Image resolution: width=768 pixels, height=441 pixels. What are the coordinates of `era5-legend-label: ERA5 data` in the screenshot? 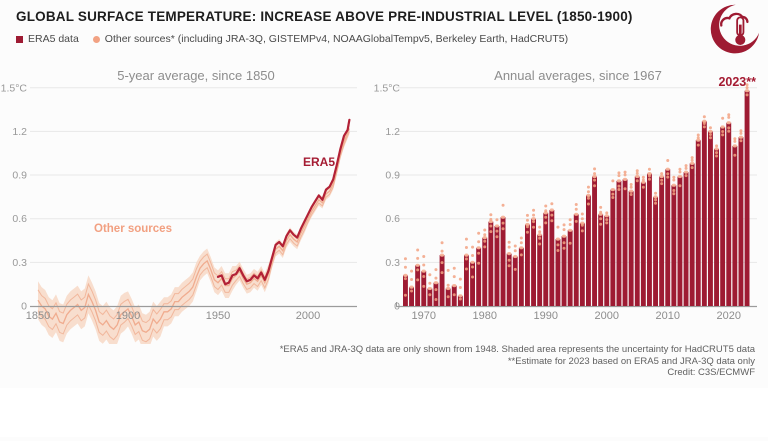 It's located at (53, 39).